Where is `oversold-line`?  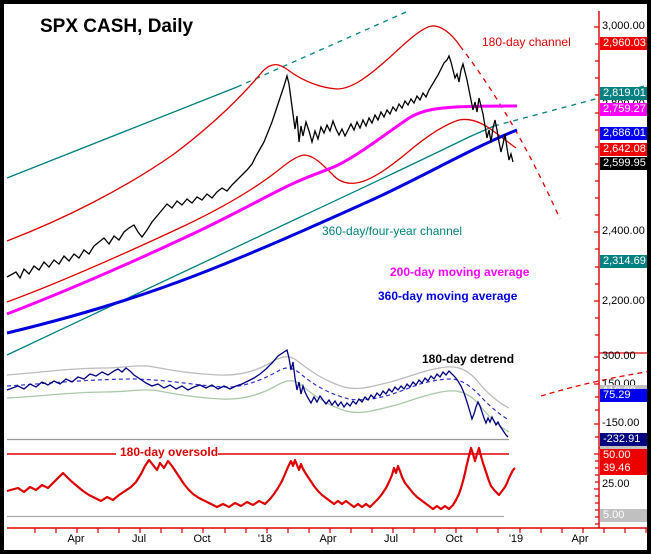 oversold-line is located at coordinates (261, 478).